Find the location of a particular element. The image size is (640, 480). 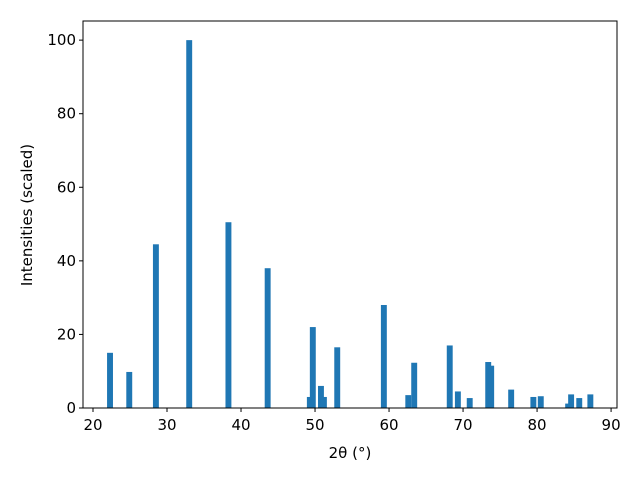

y-tick-label: 0 is located at coordinates (71, 408).